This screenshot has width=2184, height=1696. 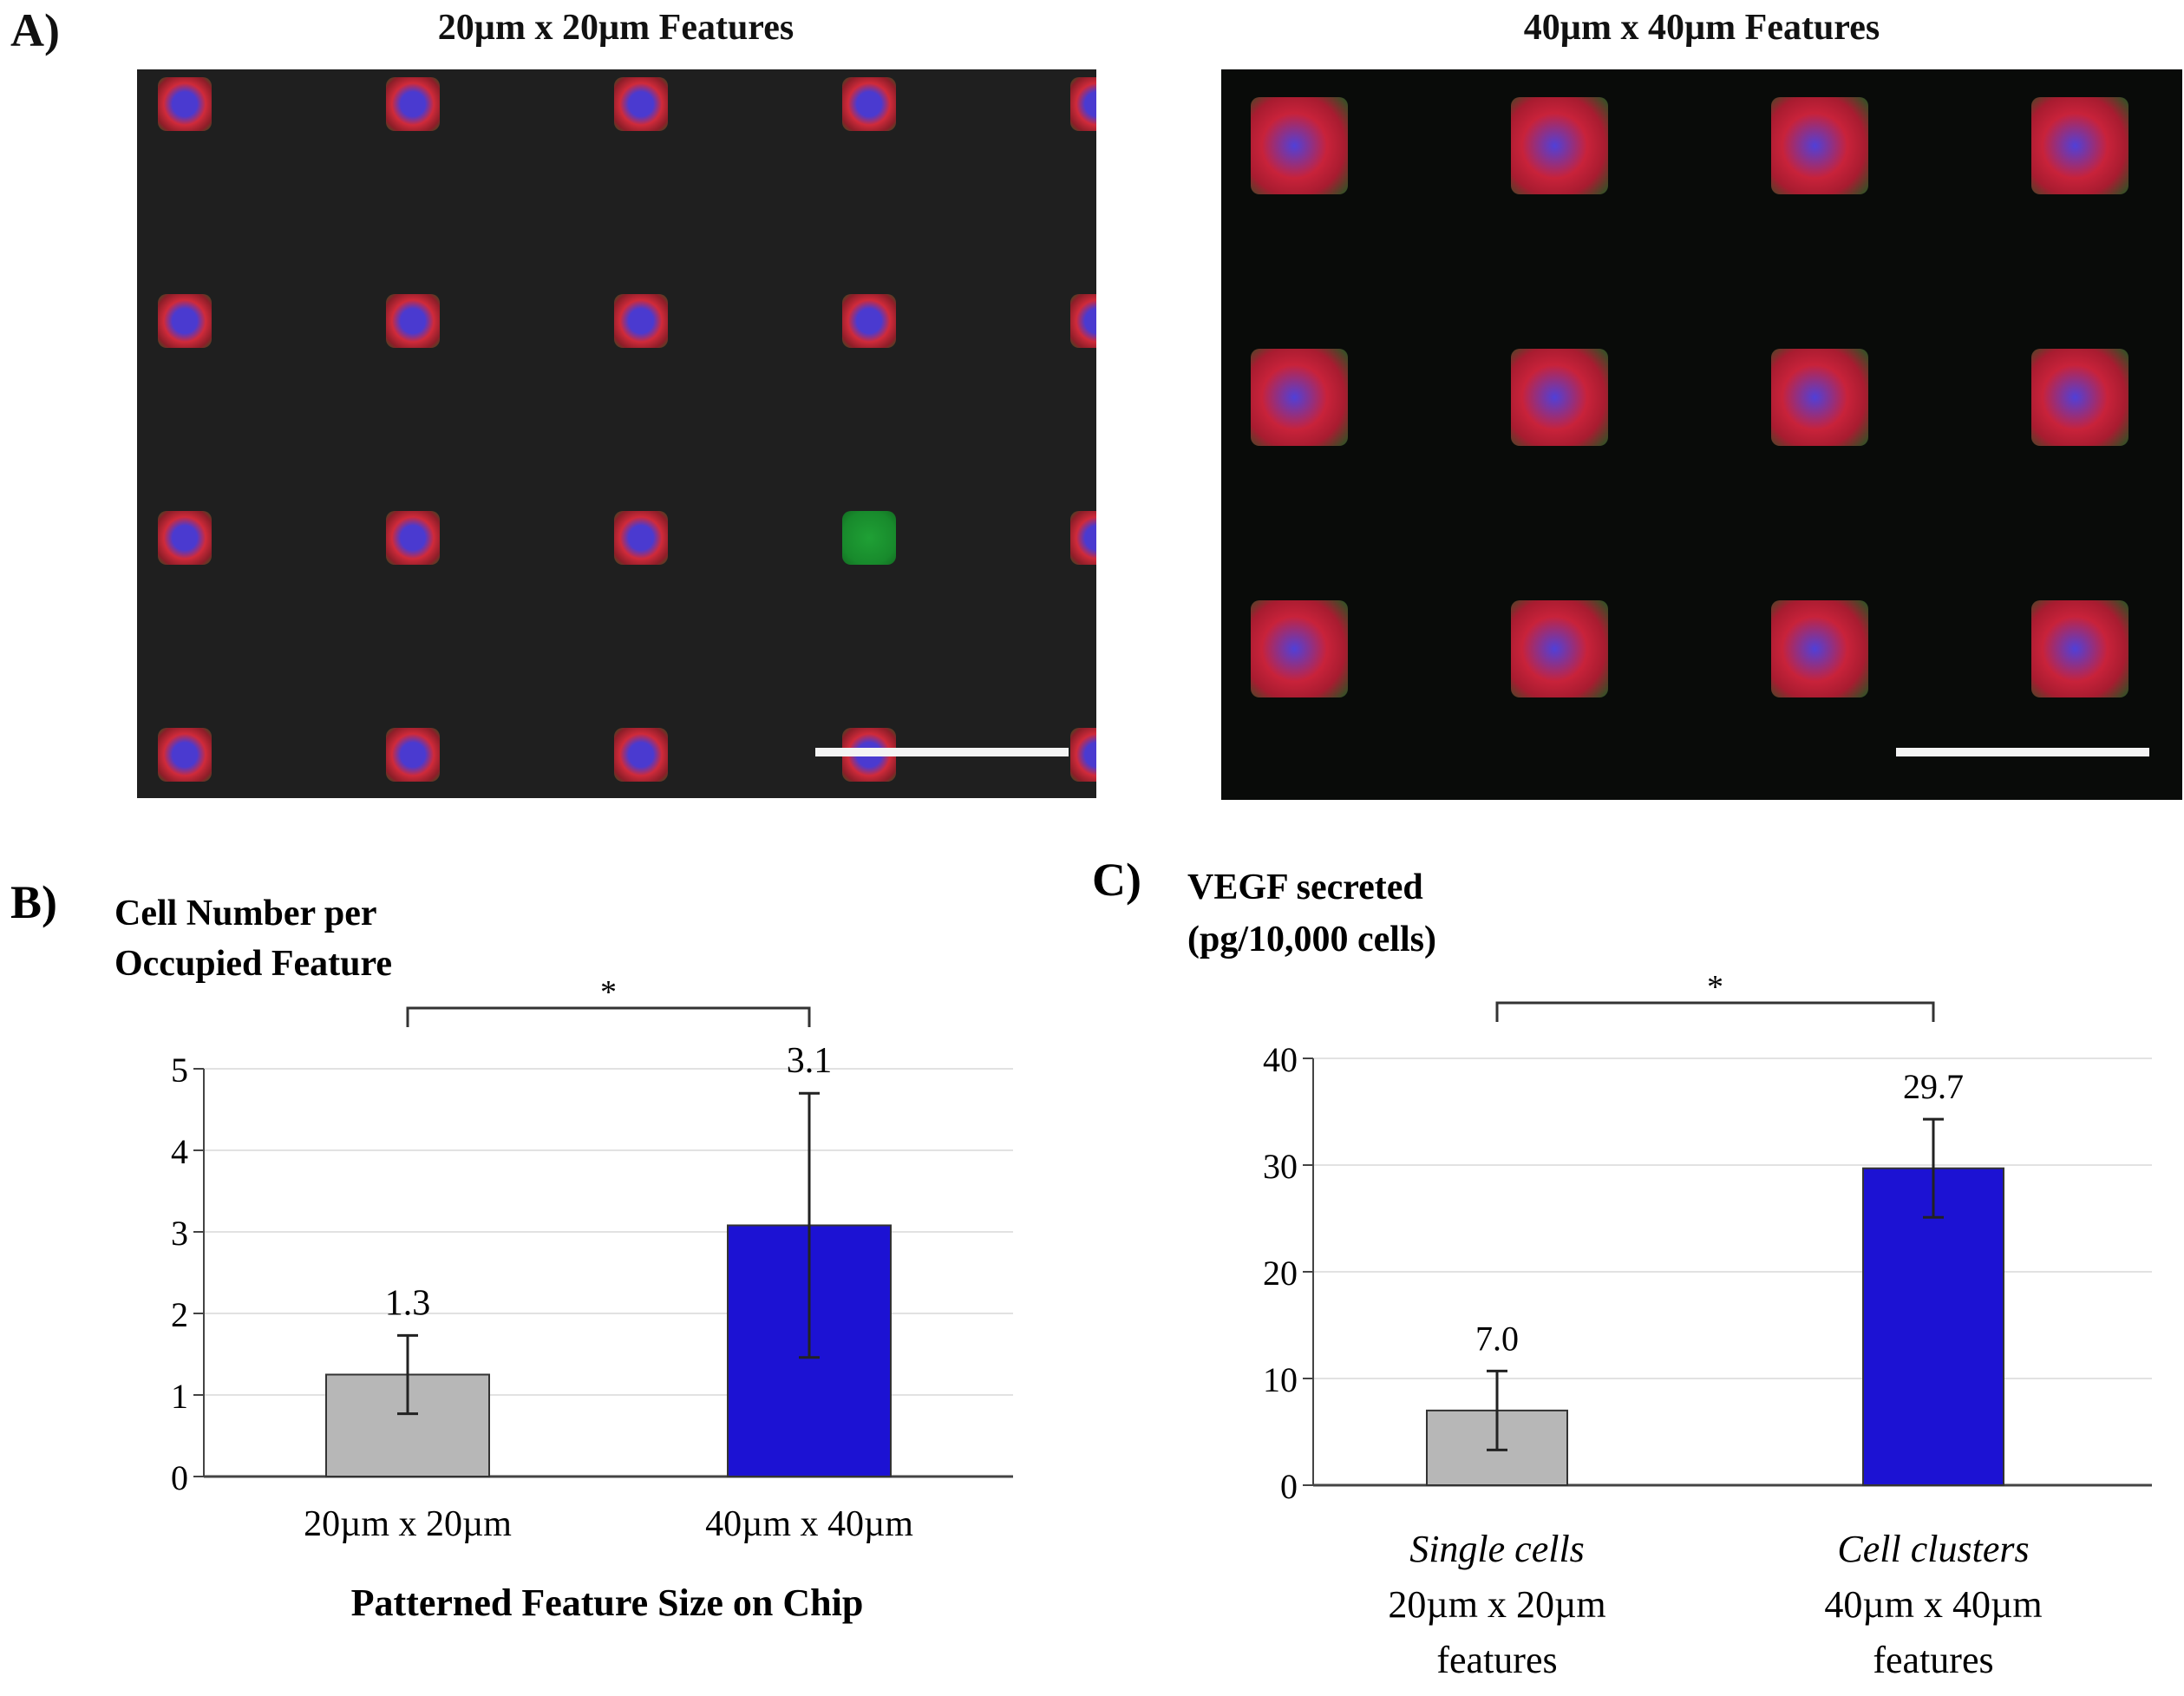 What do you see at coordinates (810, 1061) in the screenshot?
I see `data-label: 3.1` at bounding box center [810, 1061].